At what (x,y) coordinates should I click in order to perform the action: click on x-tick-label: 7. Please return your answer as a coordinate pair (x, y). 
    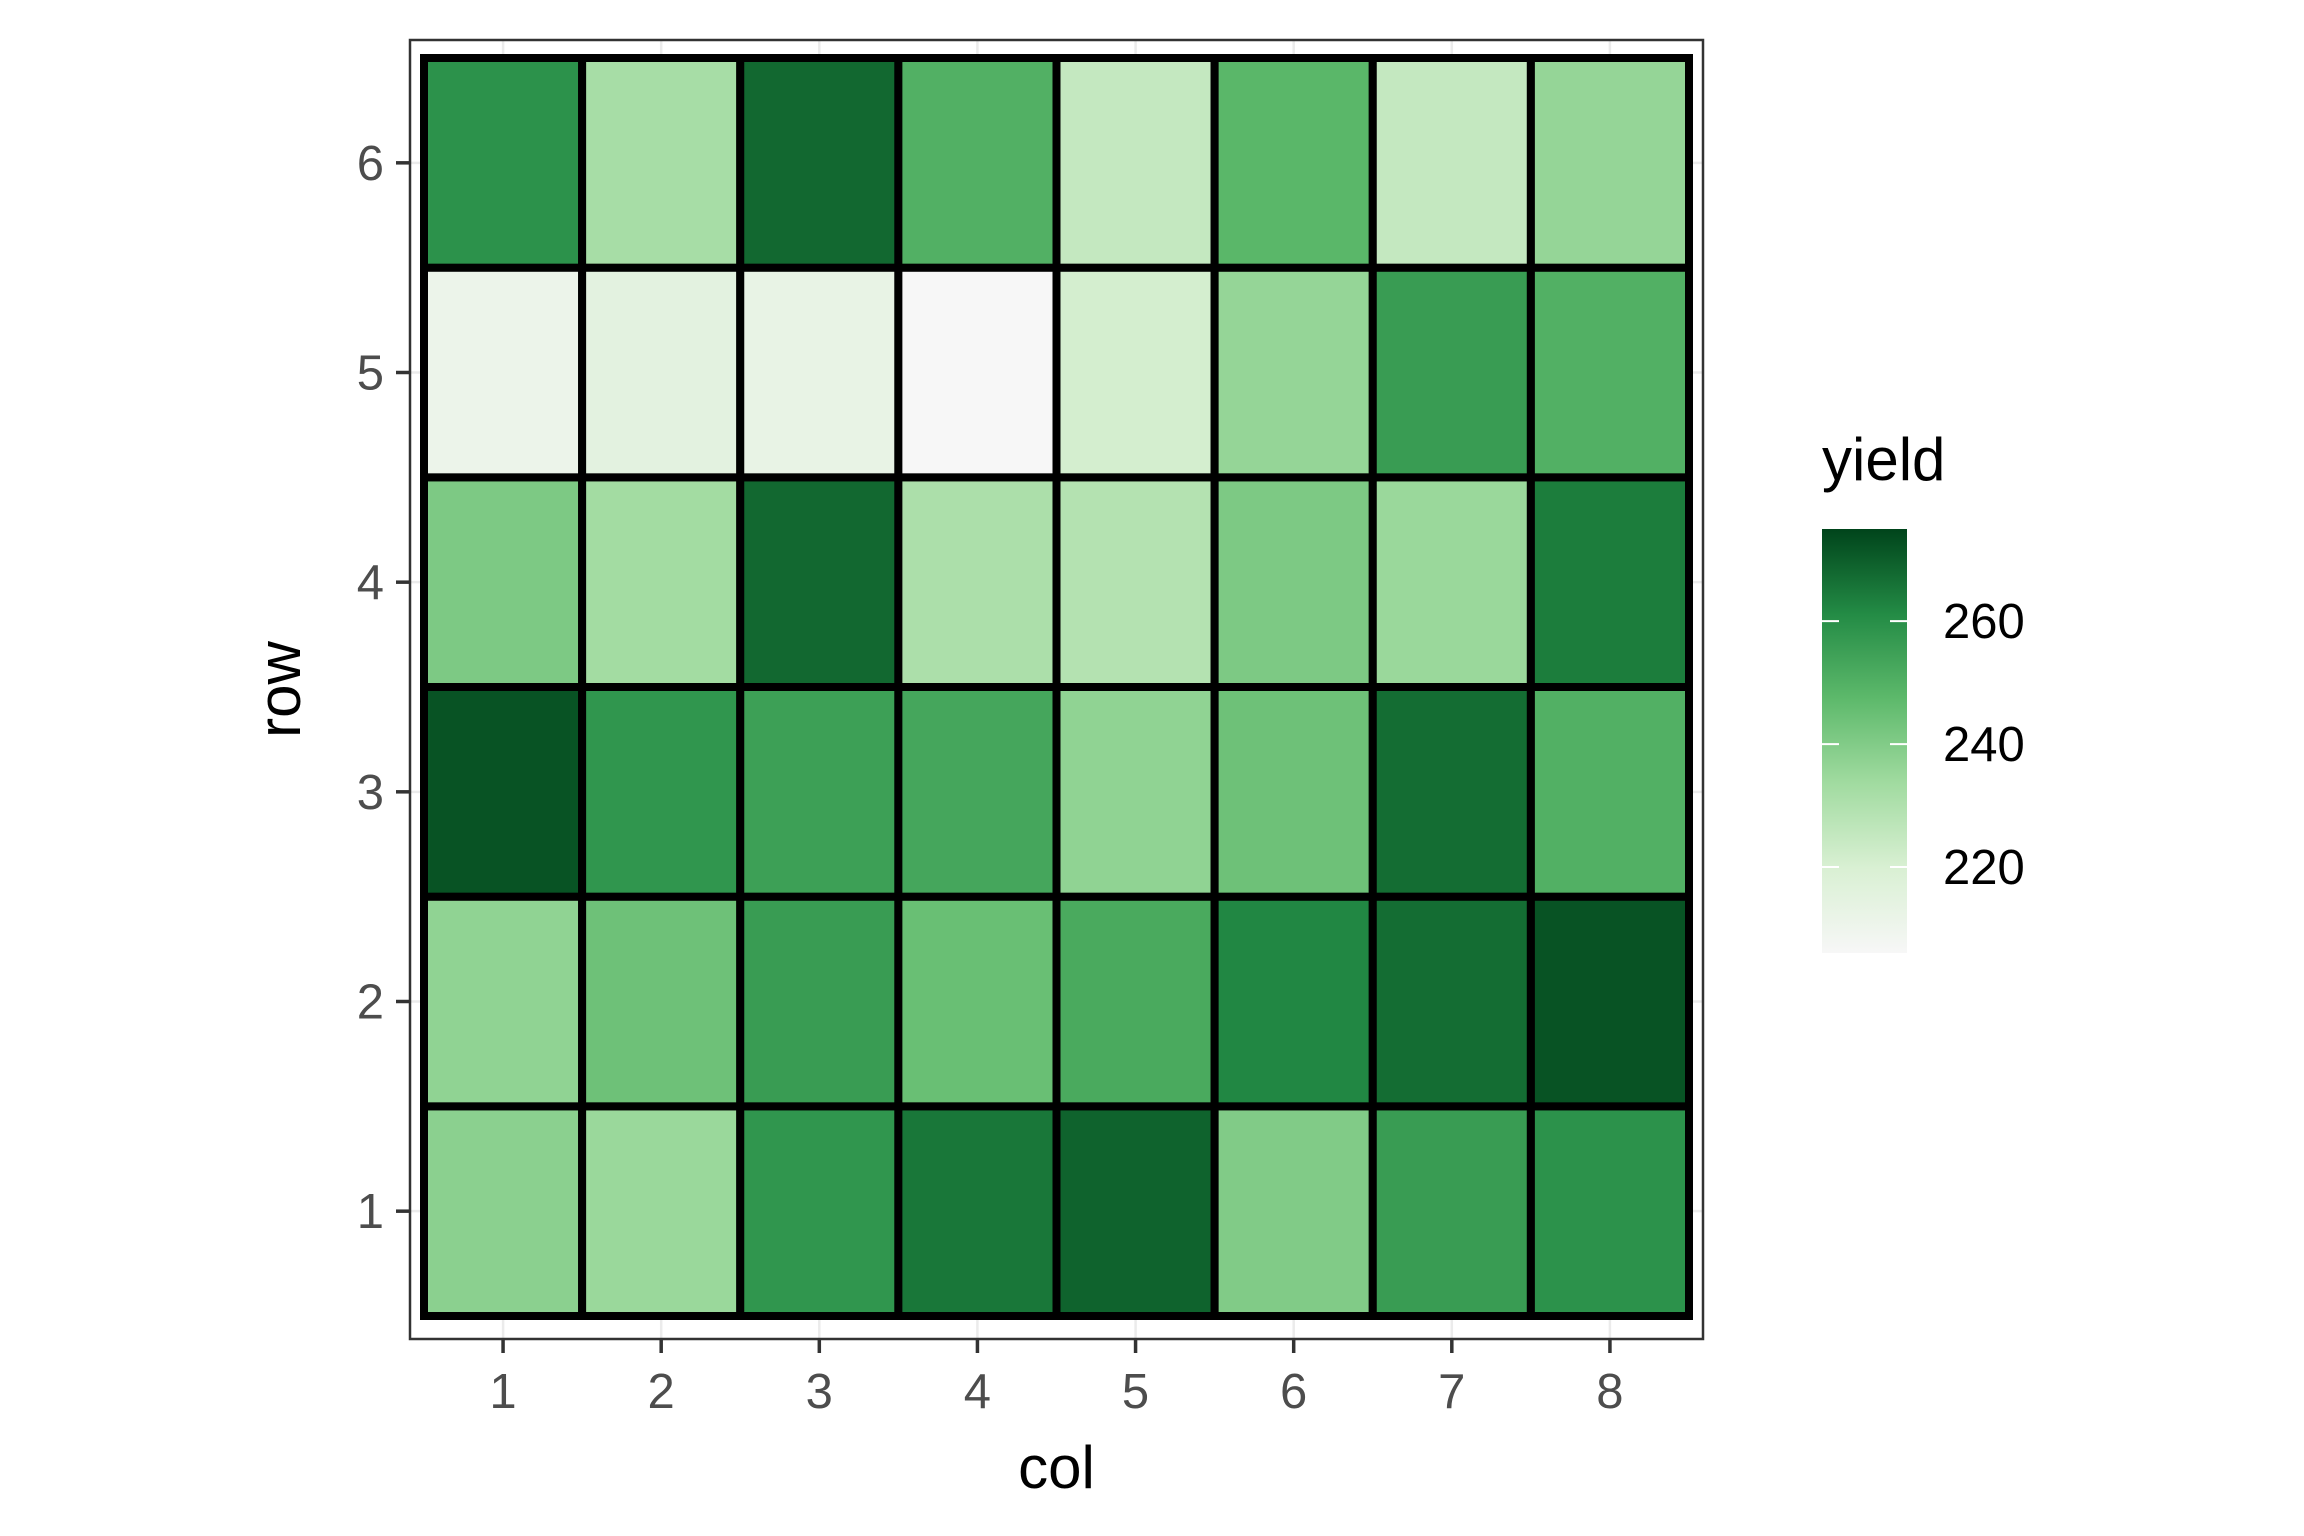
    Looking at the image, I should click on (1451, 1392).